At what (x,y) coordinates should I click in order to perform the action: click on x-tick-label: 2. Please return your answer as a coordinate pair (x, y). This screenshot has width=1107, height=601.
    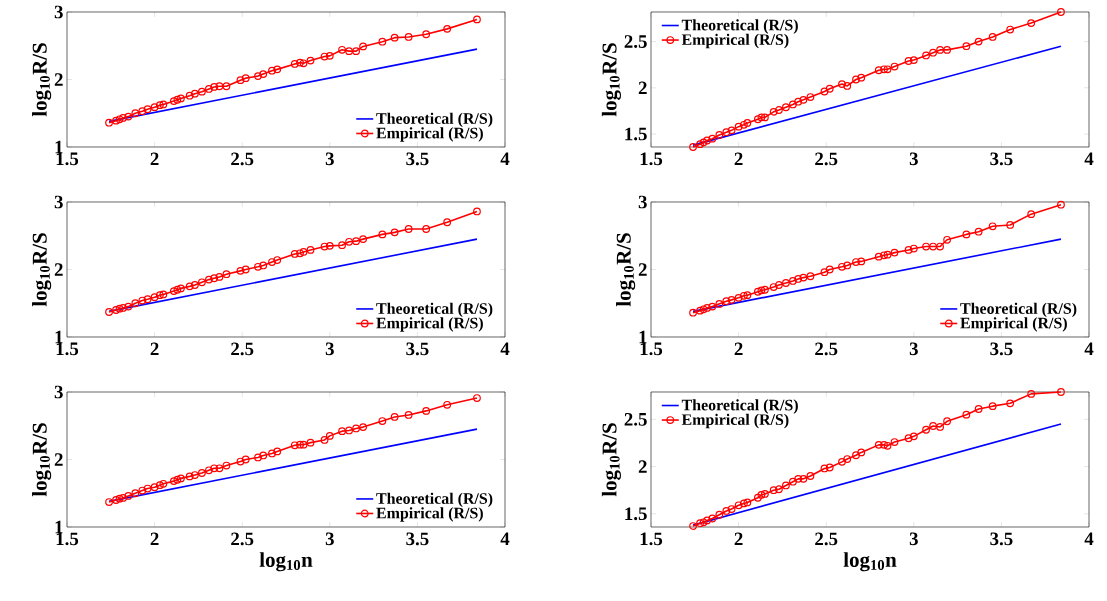
    Looking at the image, I should click on (738, 349).